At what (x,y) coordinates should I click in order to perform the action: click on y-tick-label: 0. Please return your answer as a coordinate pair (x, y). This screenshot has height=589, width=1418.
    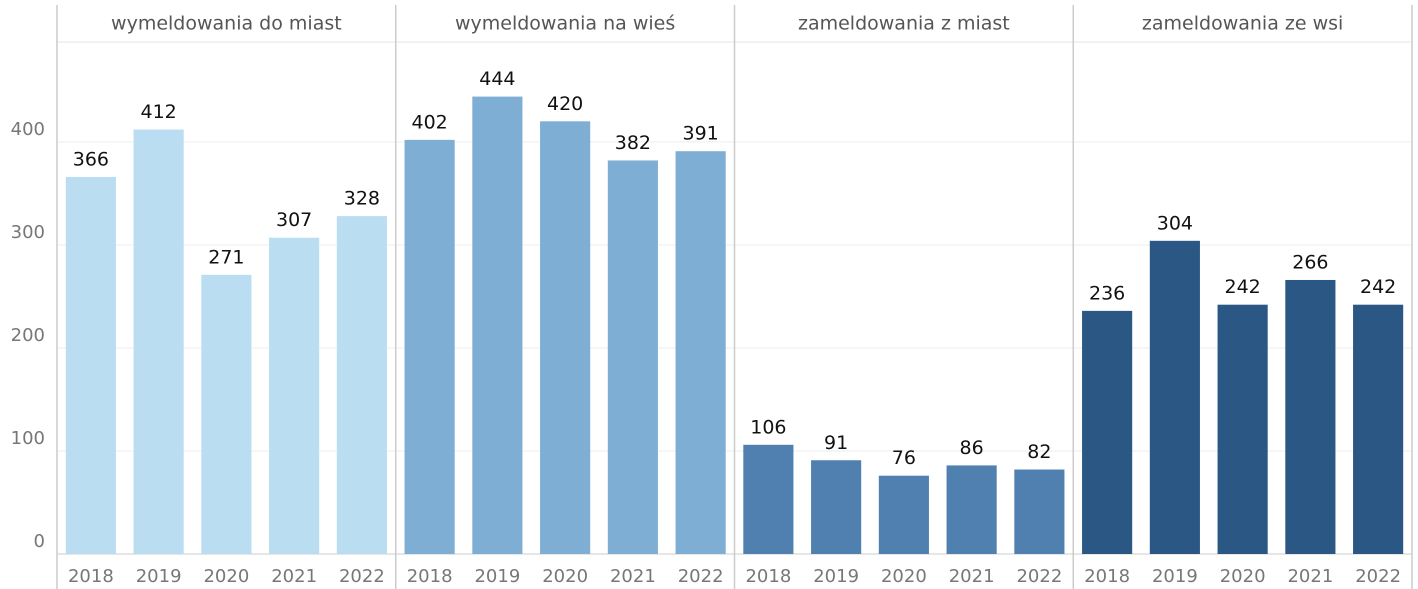
    Looking at the image, I should click on (39, 541).